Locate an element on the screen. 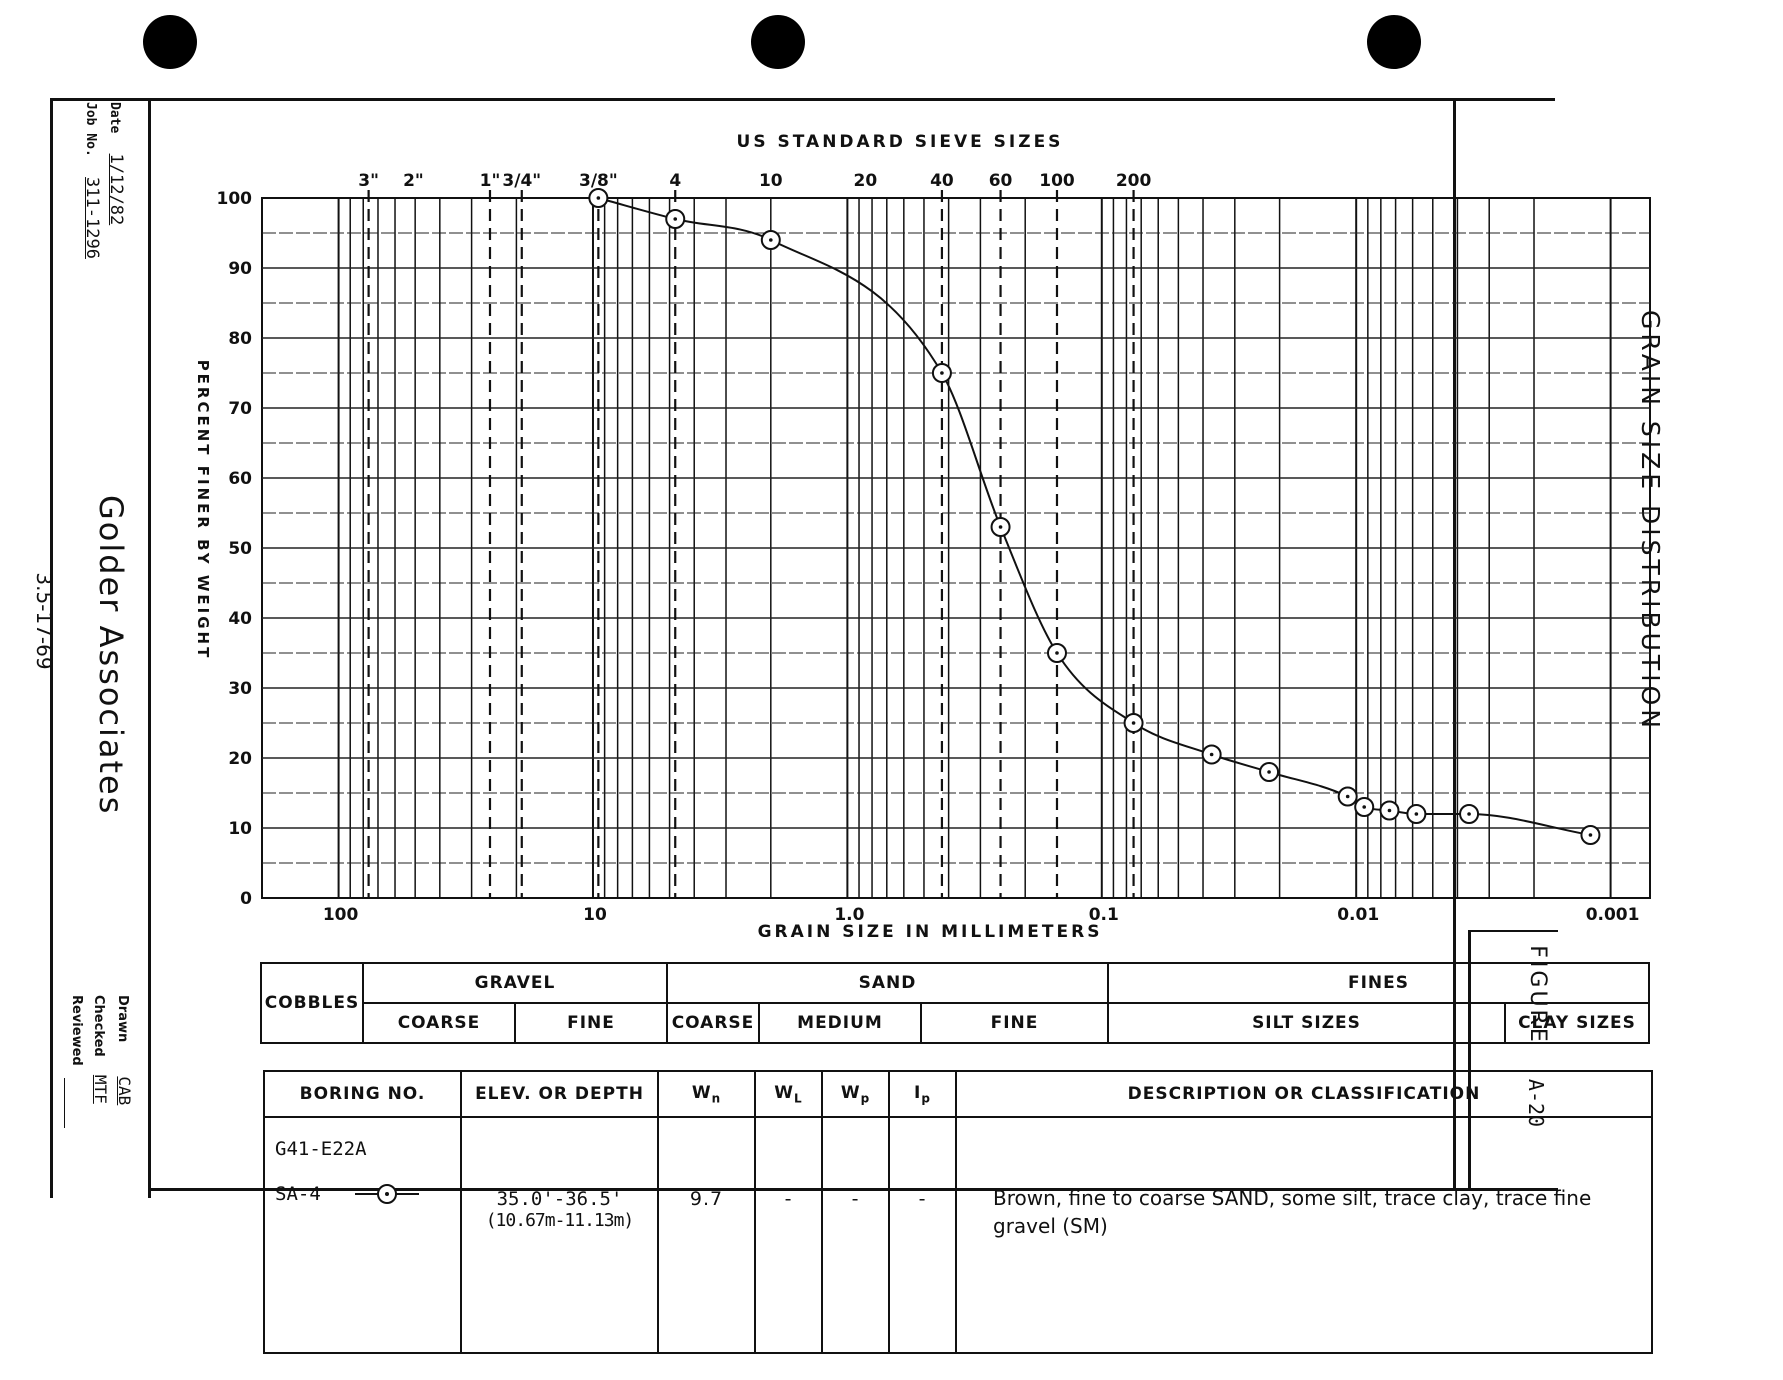  wn-header: Wn is located at coordinates (706, 1094).